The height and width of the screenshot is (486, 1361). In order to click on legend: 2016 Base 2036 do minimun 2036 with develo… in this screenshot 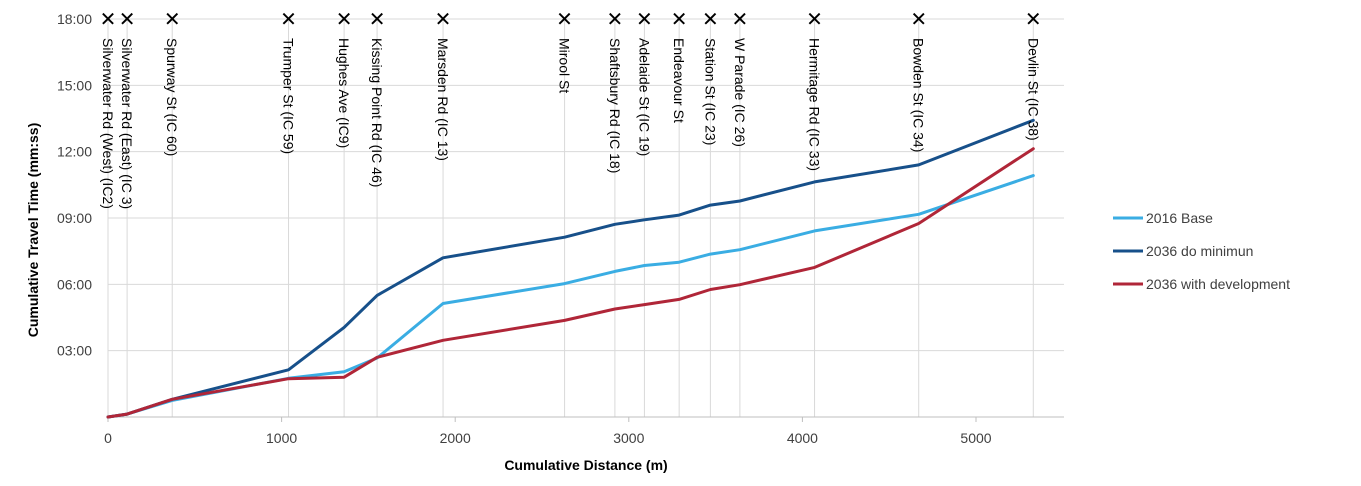, I will do `click(1201, 251)`.